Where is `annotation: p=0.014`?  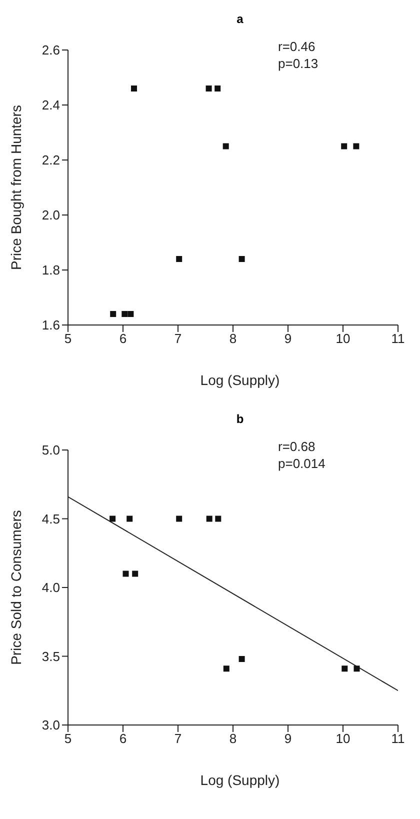
annotation: p=0.014 is located at coordinates (302, 463).